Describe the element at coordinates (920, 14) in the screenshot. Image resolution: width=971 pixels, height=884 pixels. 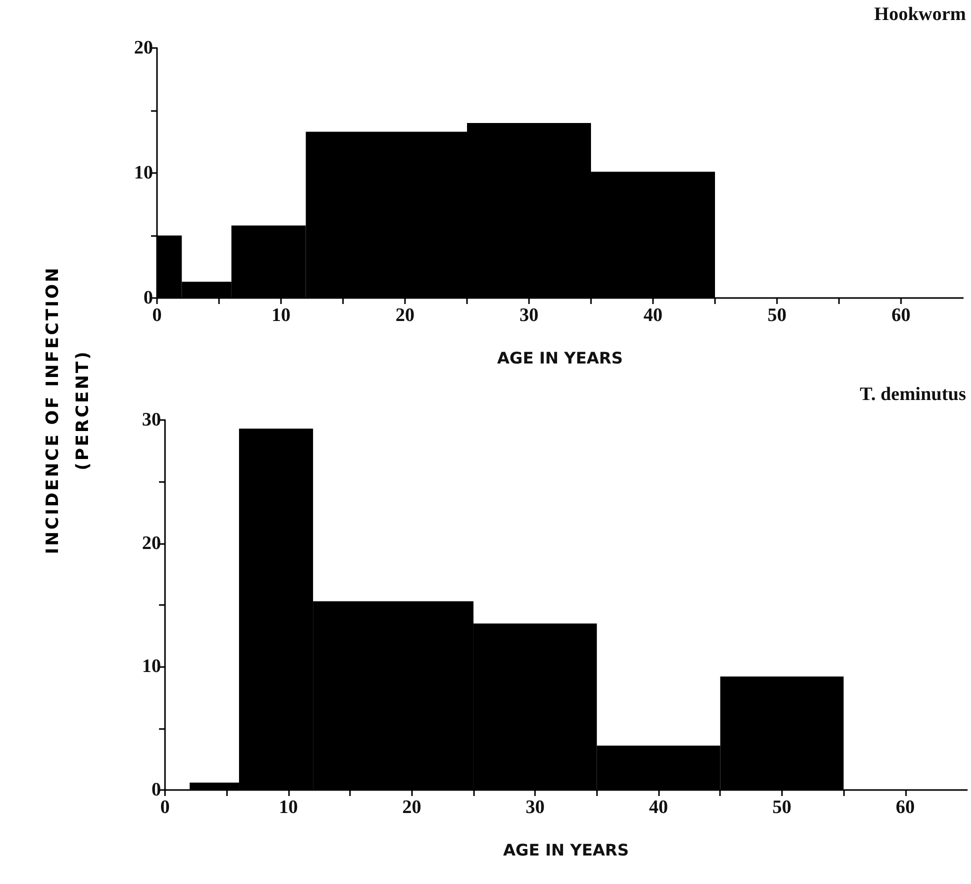
I see `chart-title: Hookworm` at that location.